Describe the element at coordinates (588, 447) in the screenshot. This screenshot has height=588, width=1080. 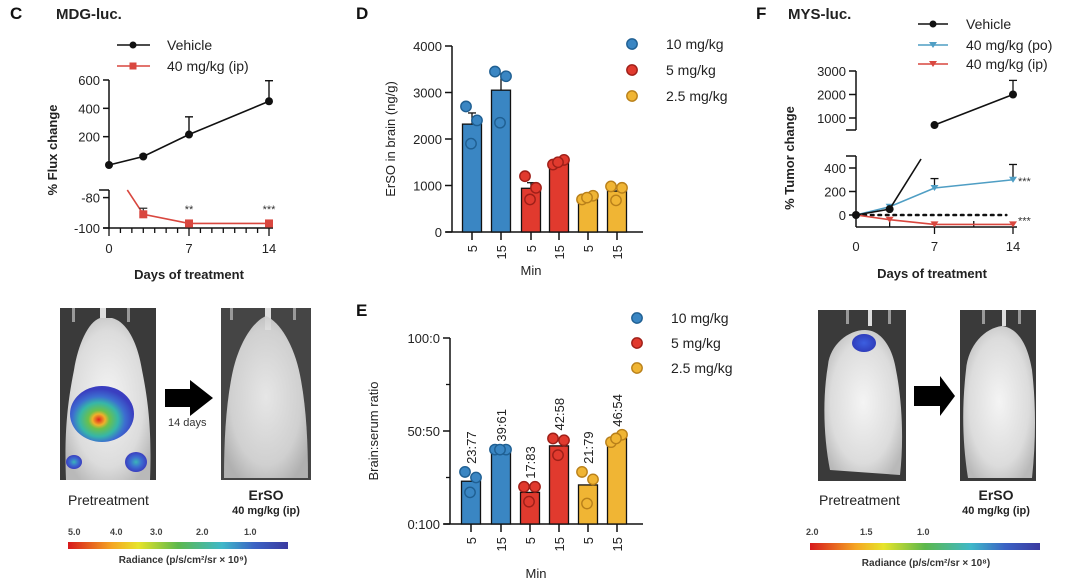
I see `data-label: 21:79` at that location.